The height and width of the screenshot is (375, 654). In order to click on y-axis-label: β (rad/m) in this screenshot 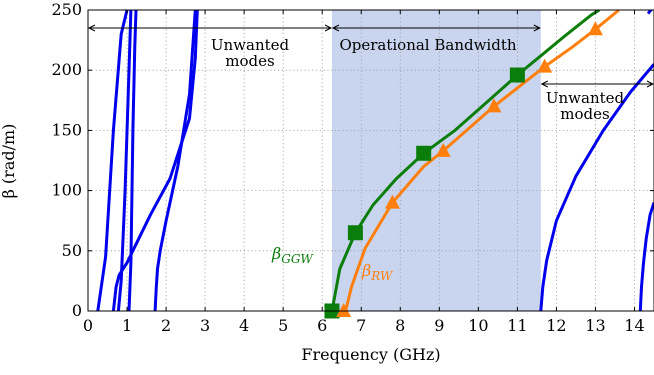, I will do `click(9, 161)`.